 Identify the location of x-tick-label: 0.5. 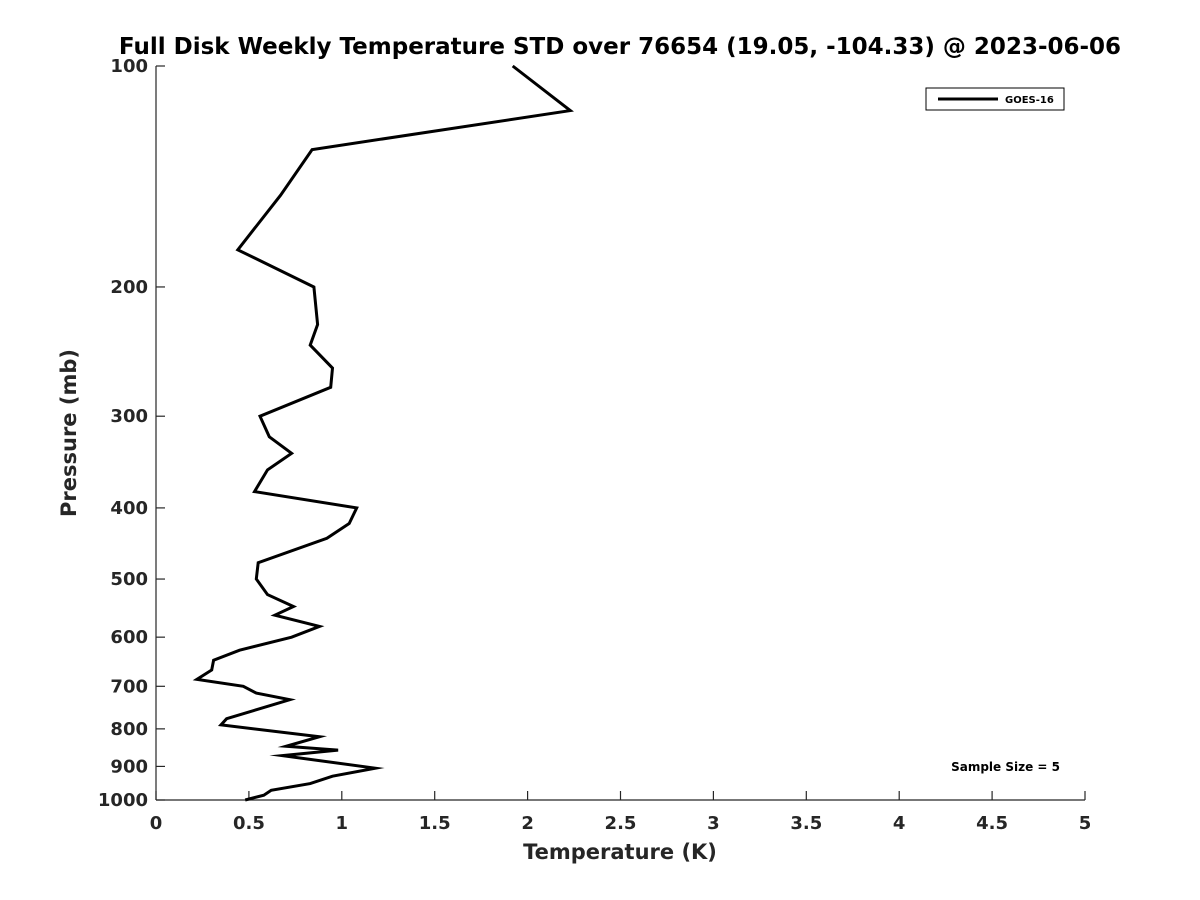
(249, 823).